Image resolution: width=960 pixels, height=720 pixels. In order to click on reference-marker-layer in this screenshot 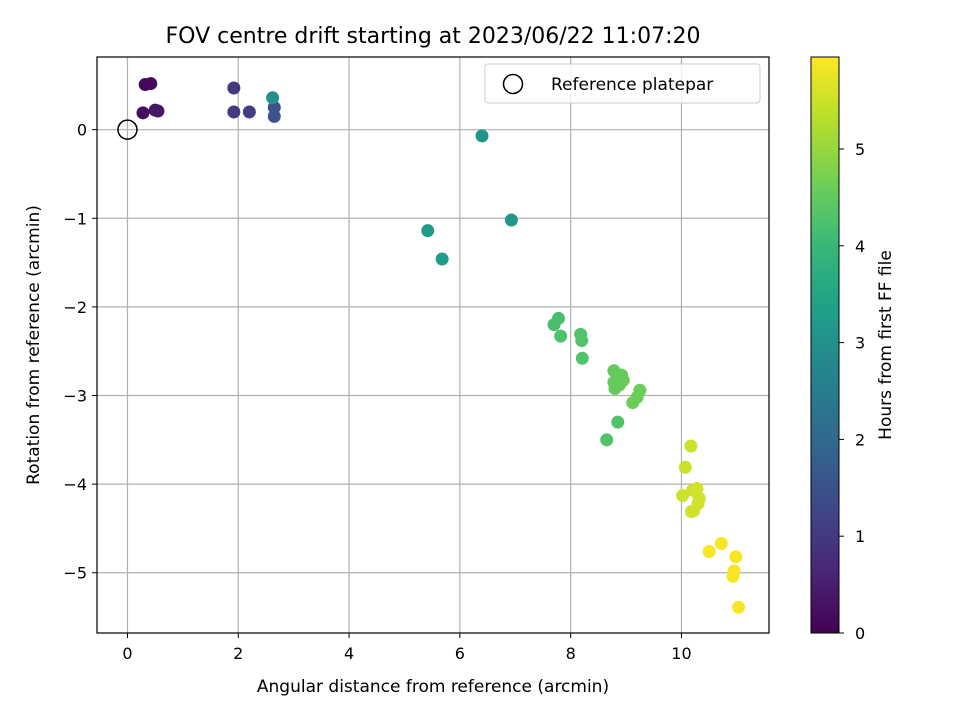, I will do `click(127, 129)`.